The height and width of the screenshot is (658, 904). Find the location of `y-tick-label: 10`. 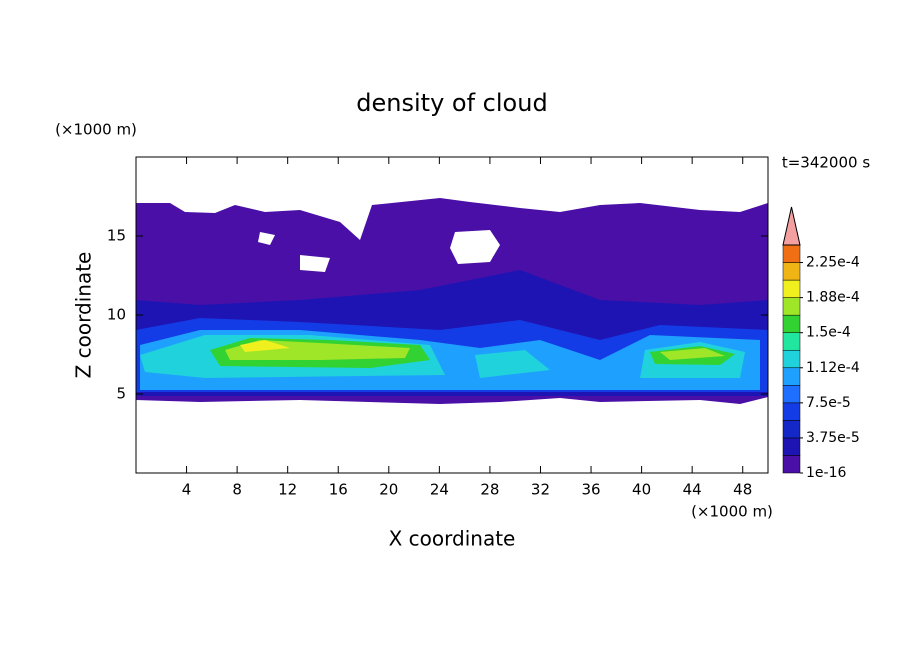

y-tick-label: 10 is located at coordinates (116, 315).